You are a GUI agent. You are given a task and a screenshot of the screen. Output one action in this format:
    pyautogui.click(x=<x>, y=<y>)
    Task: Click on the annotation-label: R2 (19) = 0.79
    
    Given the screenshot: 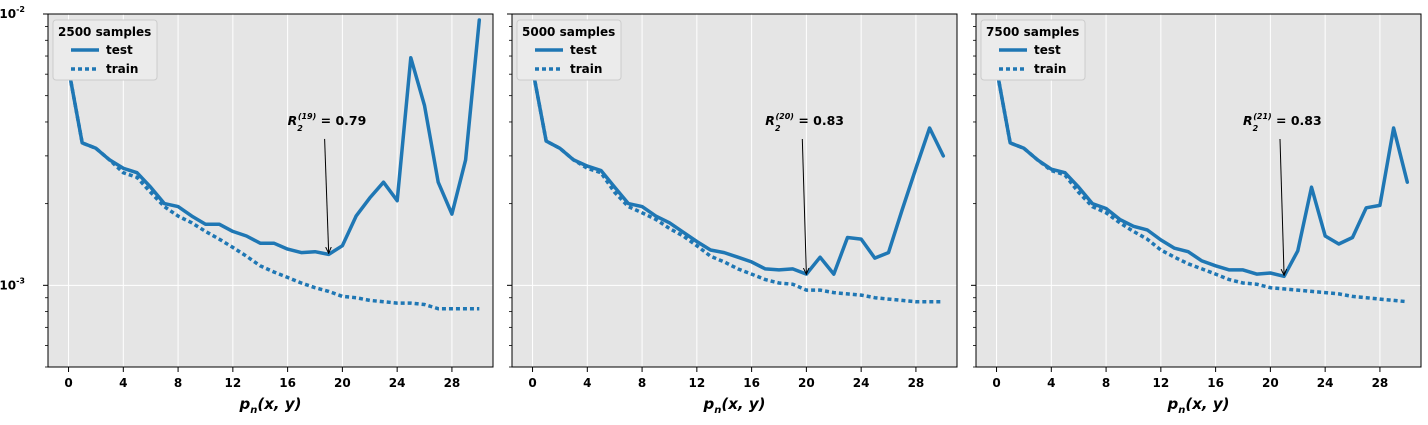 What is the action you would take?
    pyautogui.click(x=327, y=122)
    